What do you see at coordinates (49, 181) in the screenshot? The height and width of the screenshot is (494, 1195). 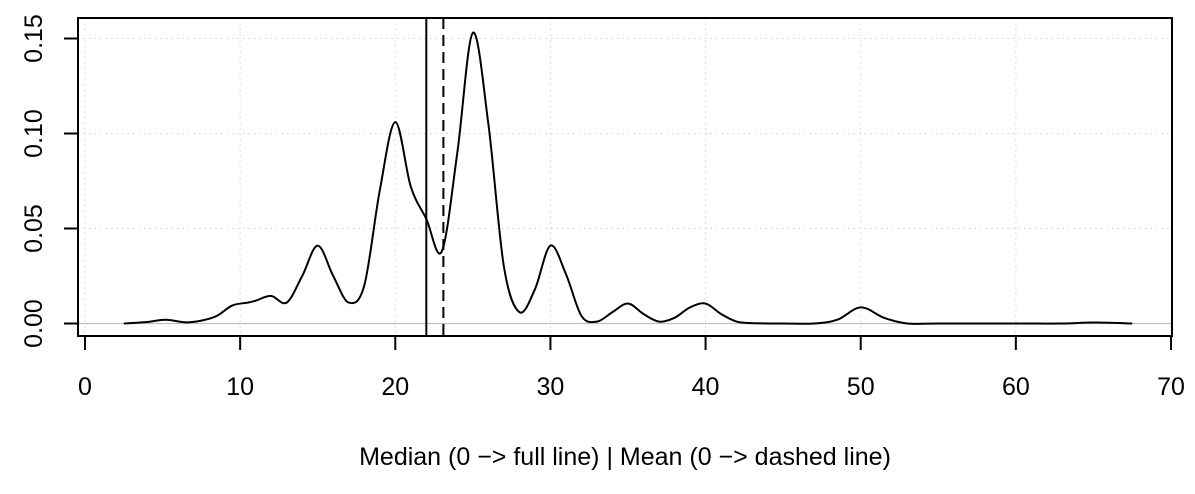 I see `y-axis: 0.00 0.05 0.10 0.15` at bounding box center [49, 181].